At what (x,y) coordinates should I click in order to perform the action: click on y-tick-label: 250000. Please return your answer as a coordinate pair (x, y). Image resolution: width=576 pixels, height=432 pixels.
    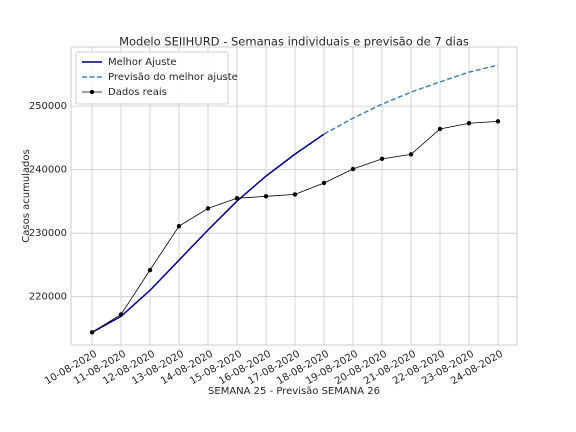
    Looking at the image, I should click on (48, 106).